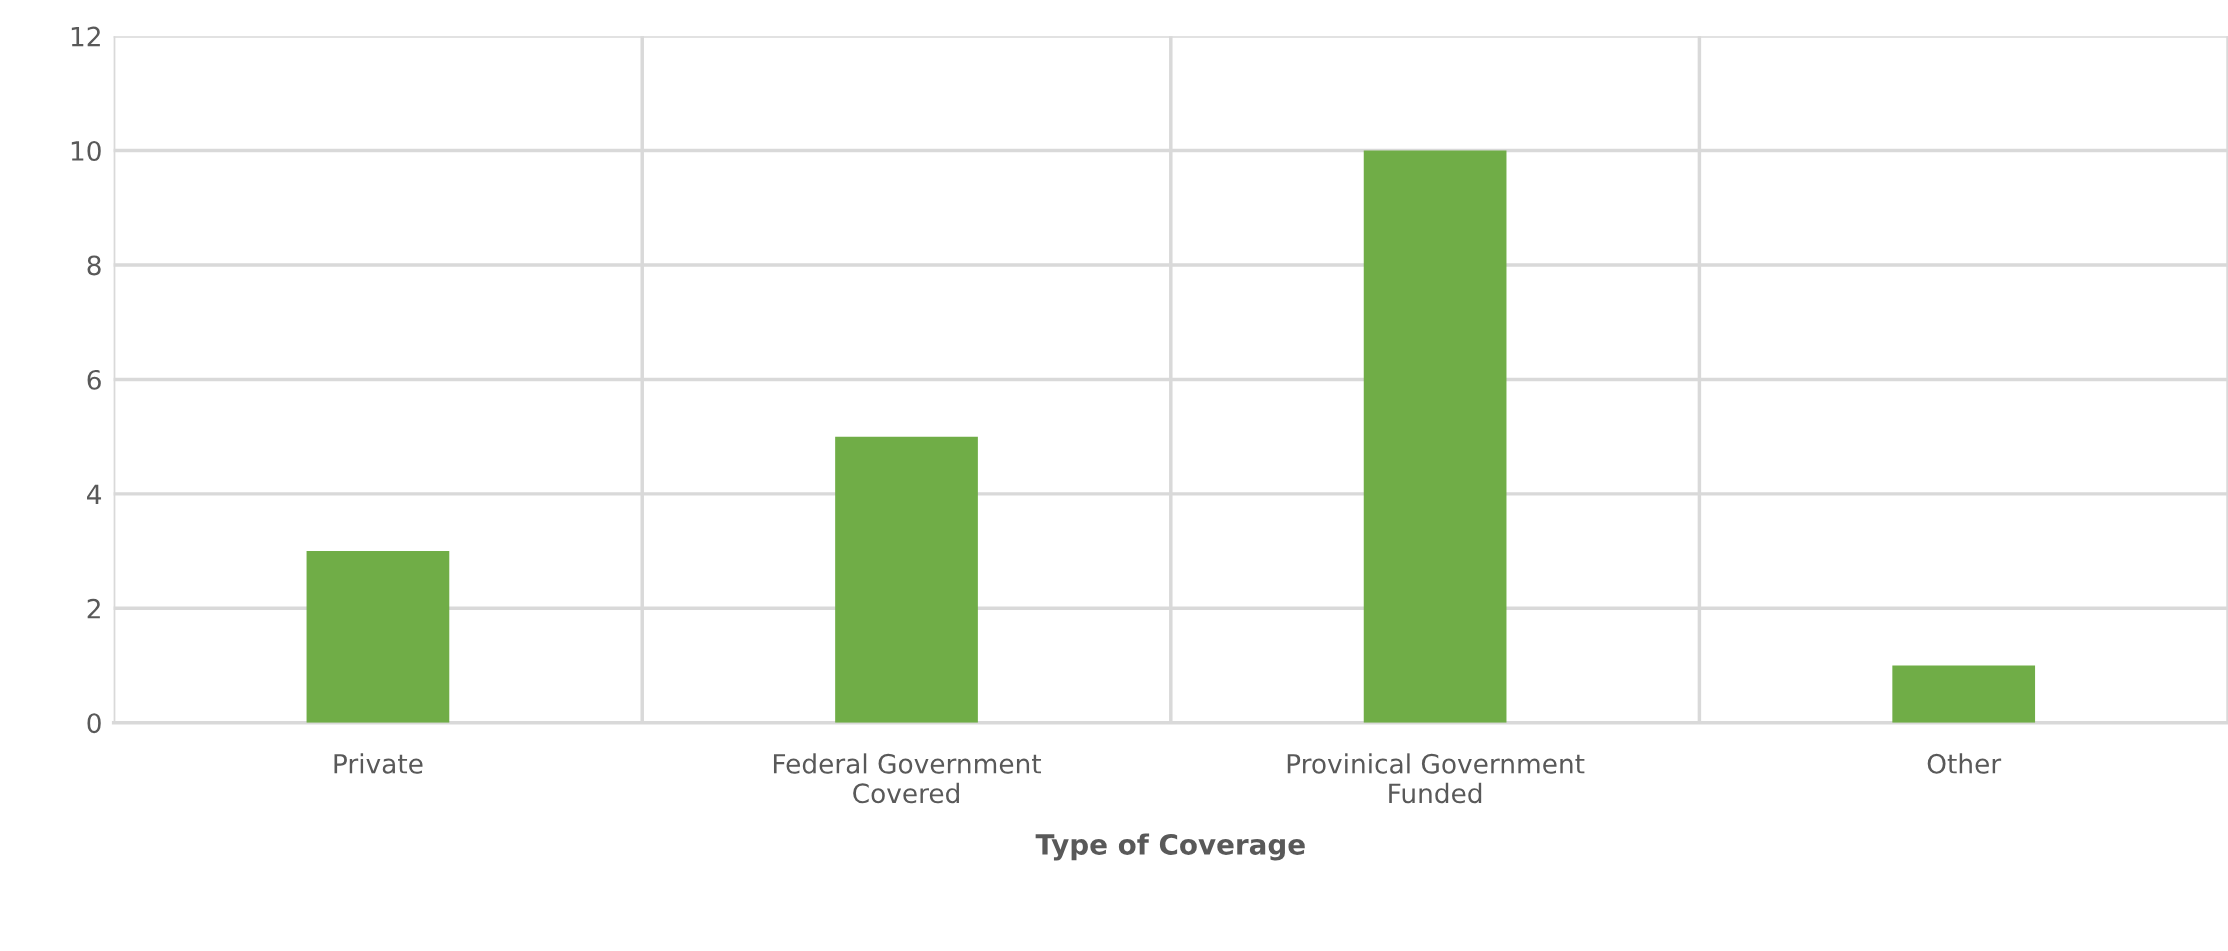 The image size is (2228, 951). What do you see at coordinates (93, 608) in the screenshot?
I see `y-tick-label: 2` at bounding box center [93, 608].